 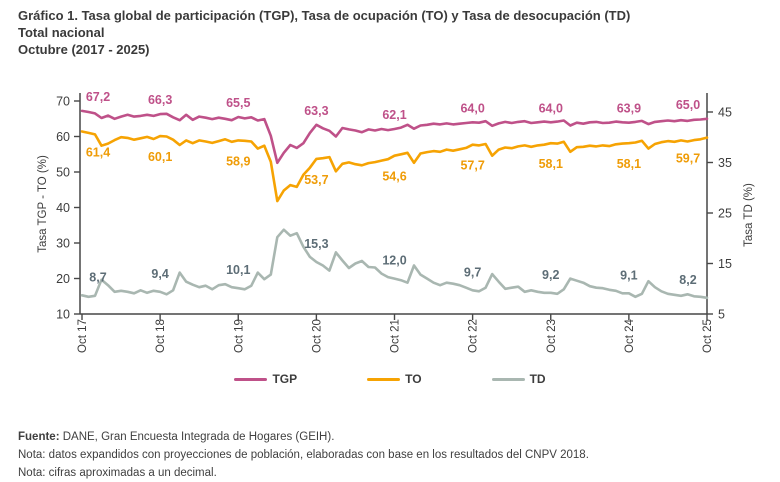 I want to click on left-axis-tick-label: 20, so click(x=63, y=279).